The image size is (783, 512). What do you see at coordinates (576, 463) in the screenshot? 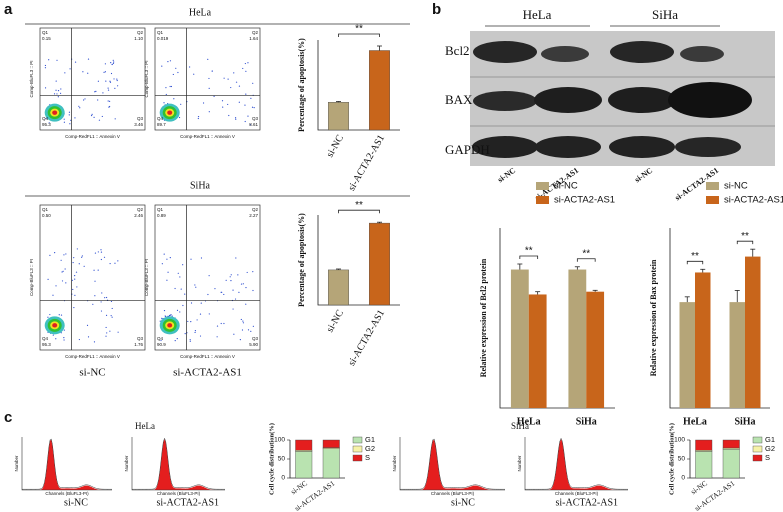
I see `histogram-outline` at bounding box center [576, 463].